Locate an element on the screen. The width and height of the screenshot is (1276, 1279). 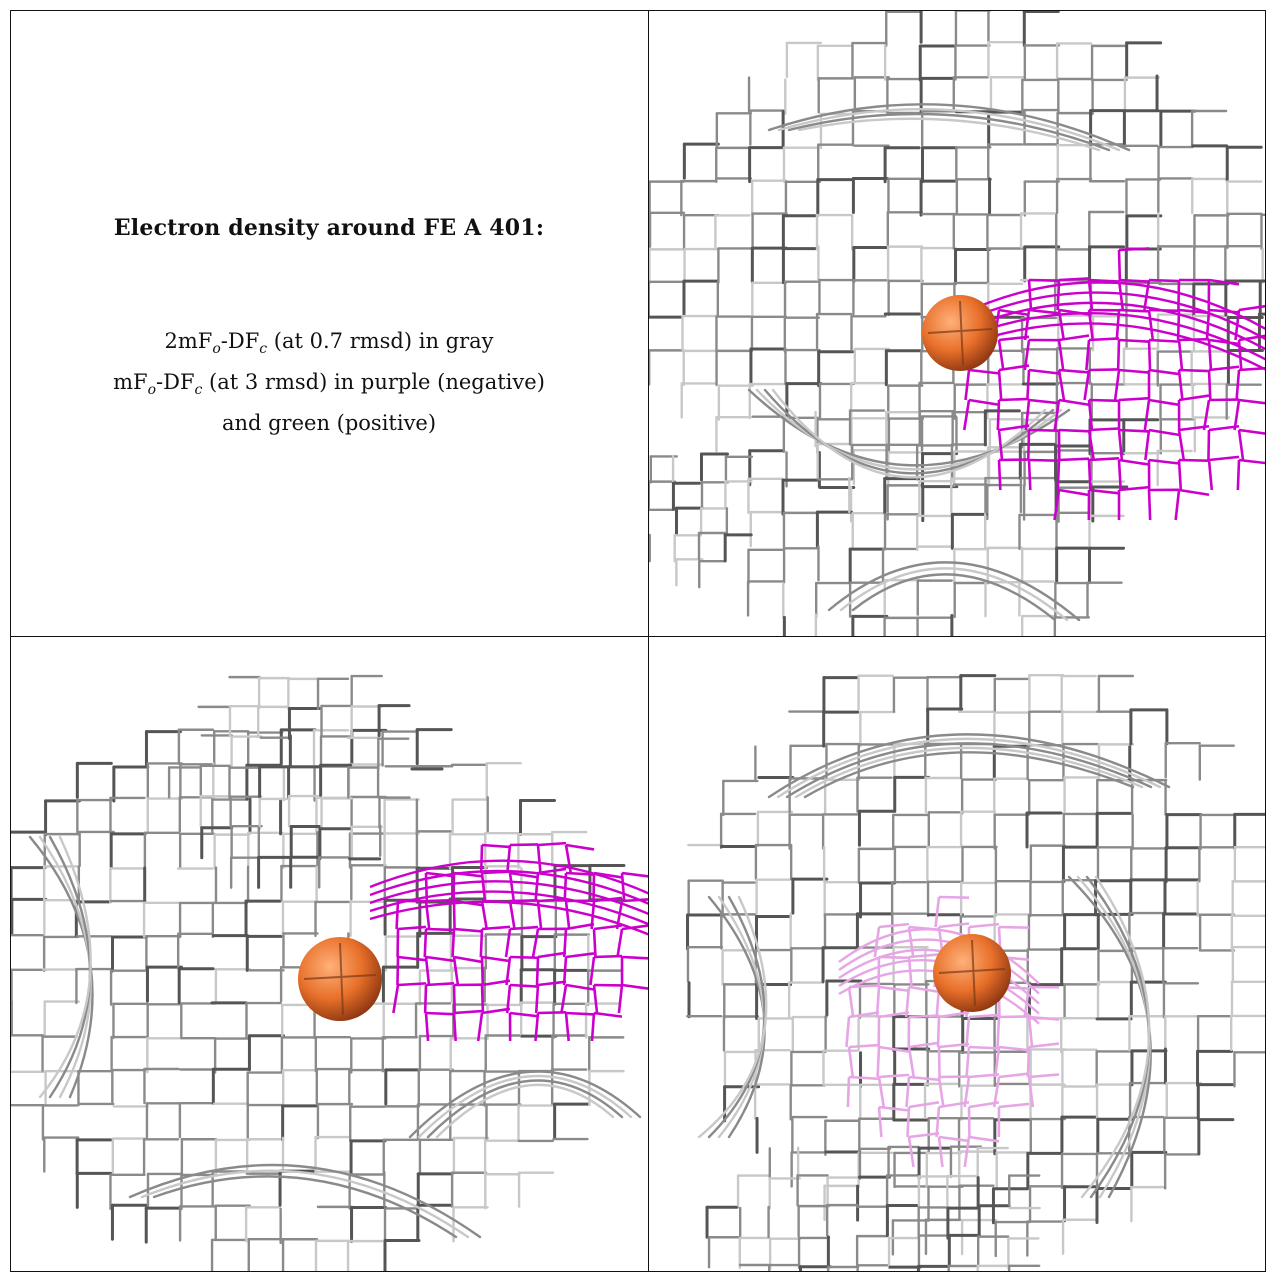
legend-line-purple: mFo-DFc (at 3 rmsd) in purple (negative) is located at coordinates (329, 384).